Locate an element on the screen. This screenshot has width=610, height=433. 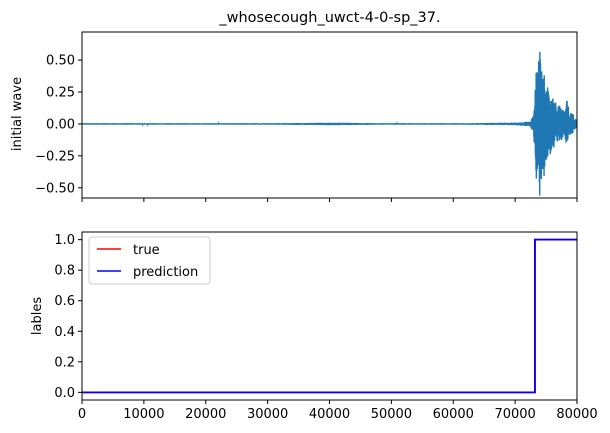
y-tick-label: 0.00 is located at coordinates (60, 124).